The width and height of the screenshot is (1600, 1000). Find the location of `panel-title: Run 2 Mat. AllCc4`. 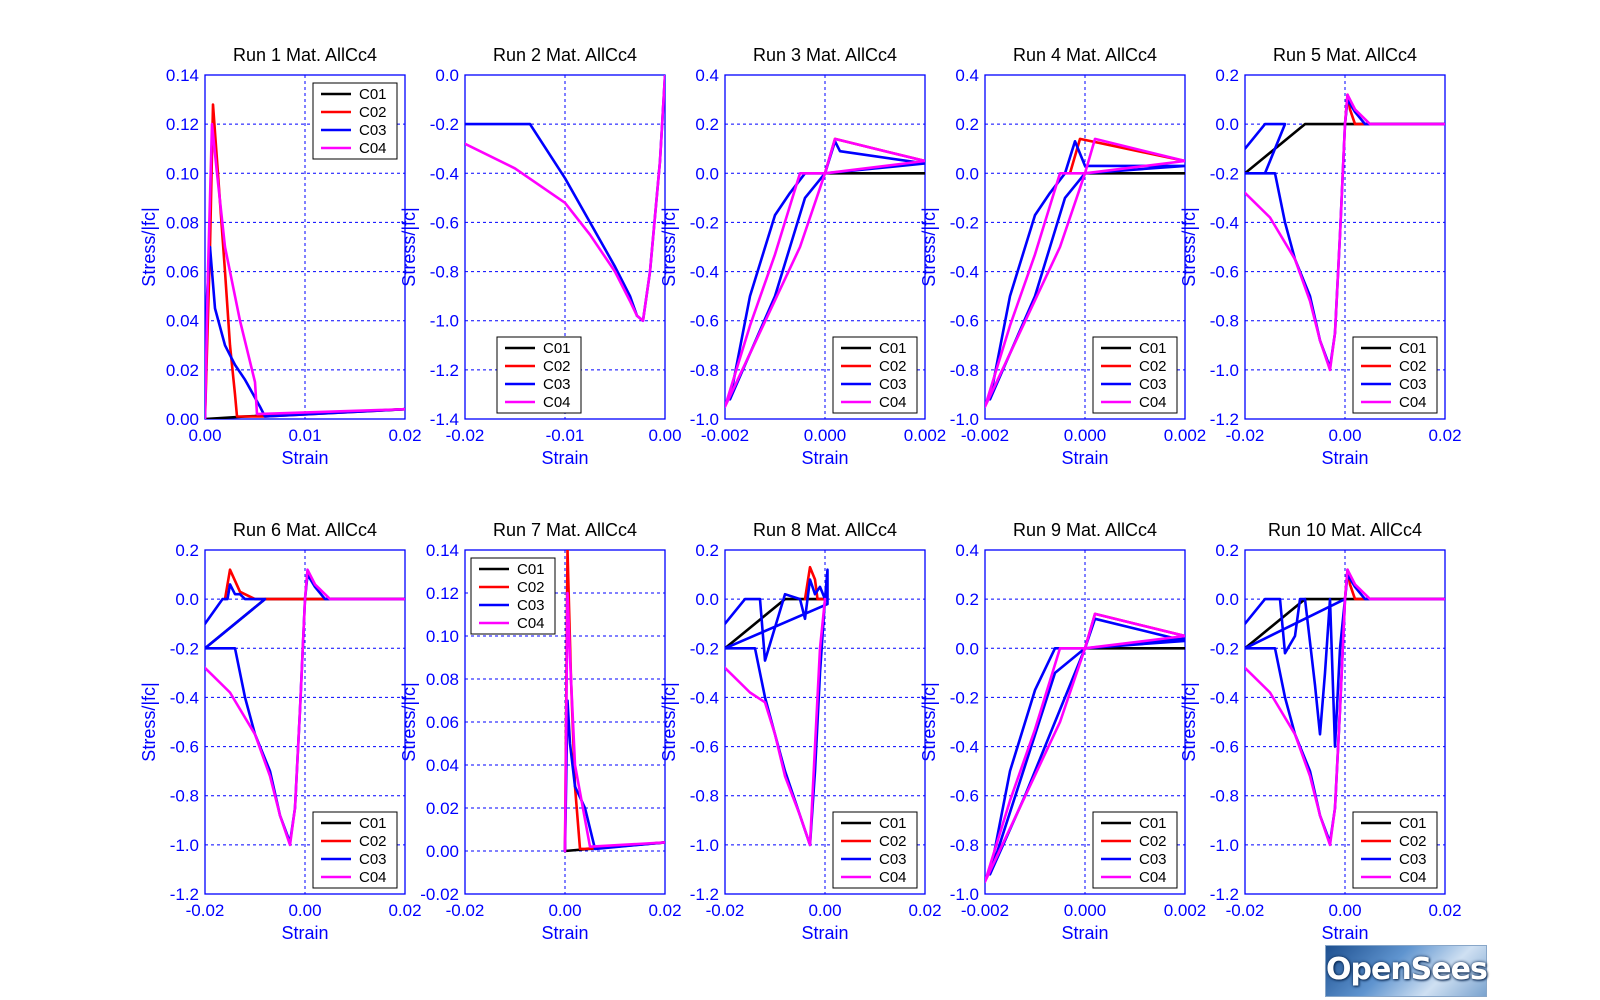

panel-title: Run 2 Mat. AllCc4 is located at coordinates (565, 55).